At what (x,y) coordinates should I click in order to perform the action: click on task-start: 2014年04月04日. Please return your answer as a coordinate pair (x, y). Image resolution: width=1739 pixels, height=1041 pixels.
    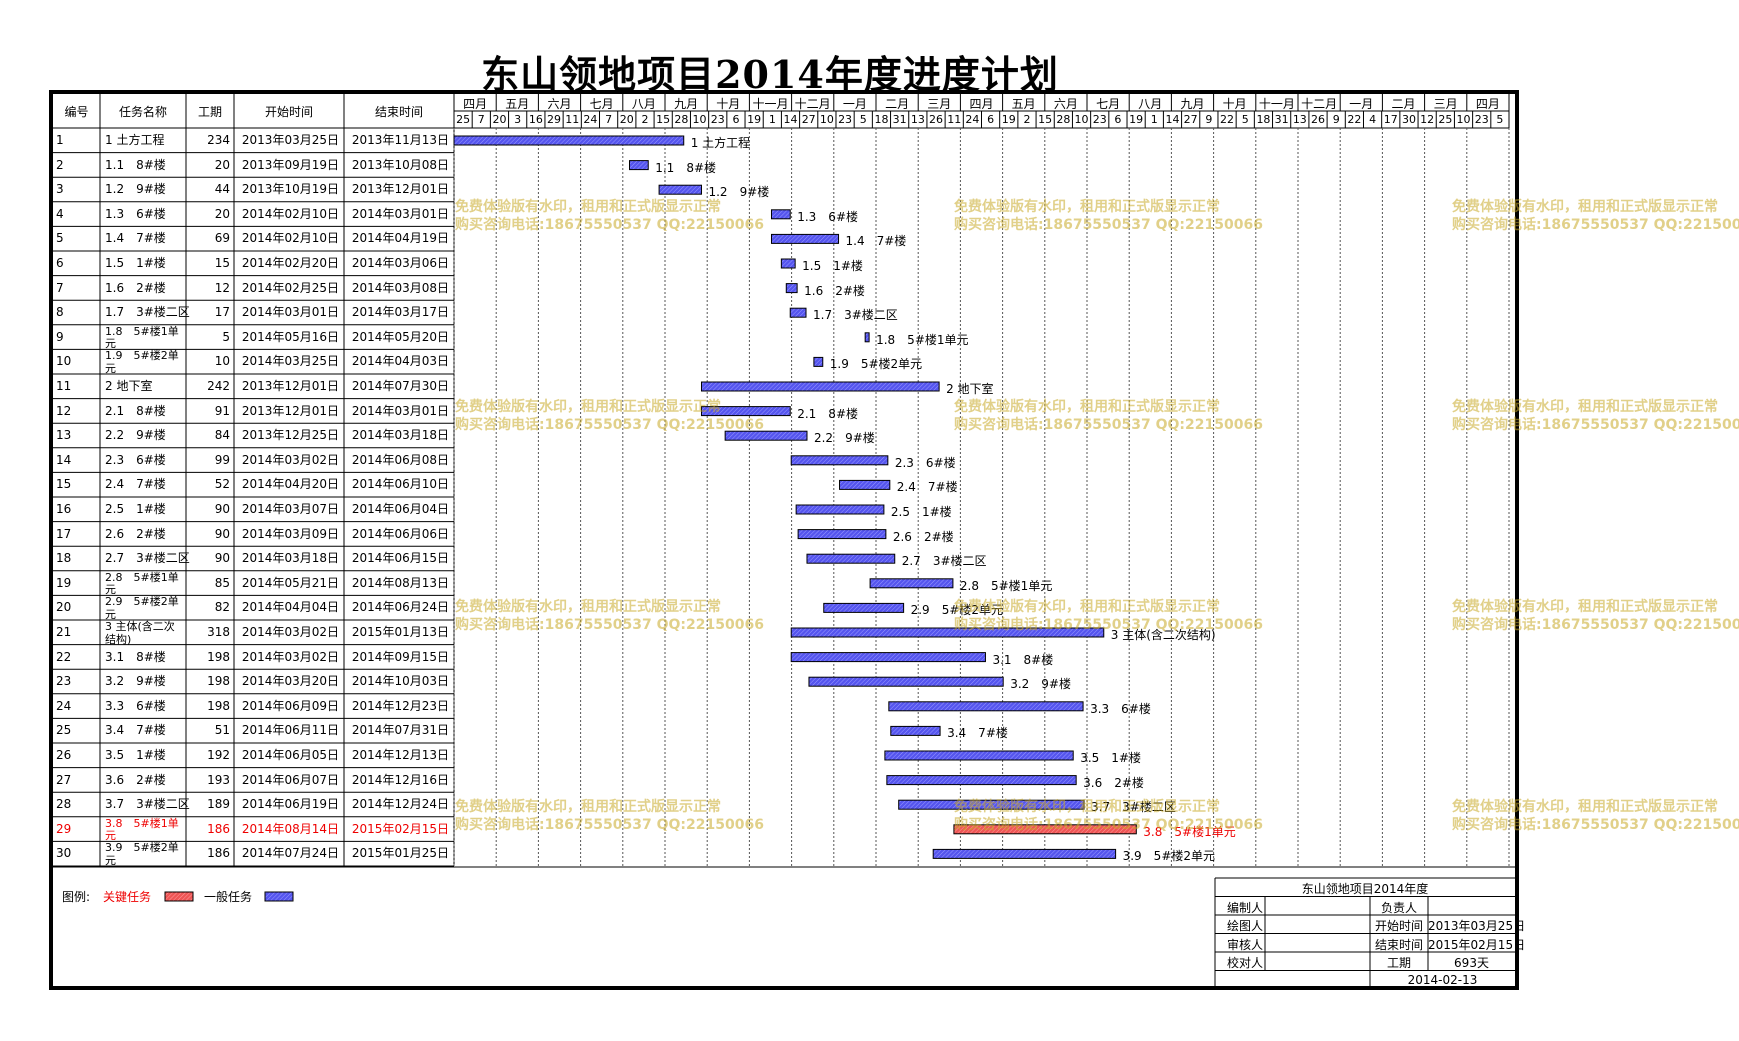
    Looking at the image, I should click on (290, 607).